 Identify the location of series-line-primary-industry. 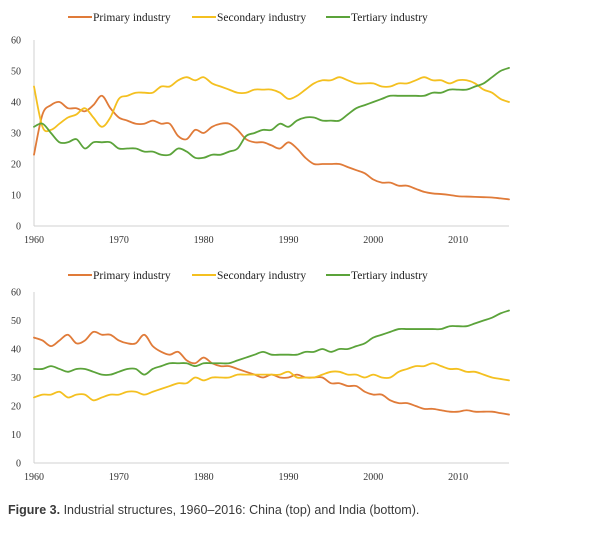
(271, 373).